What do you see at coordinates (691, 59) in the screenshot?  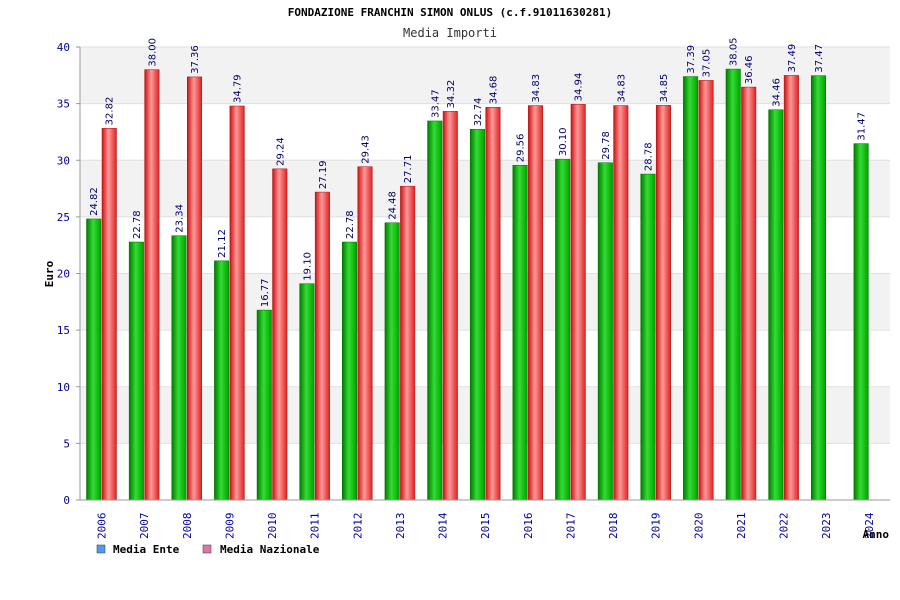 I see `value-label-media-ente-2020: 37.39` at bounding box center [691, 59].